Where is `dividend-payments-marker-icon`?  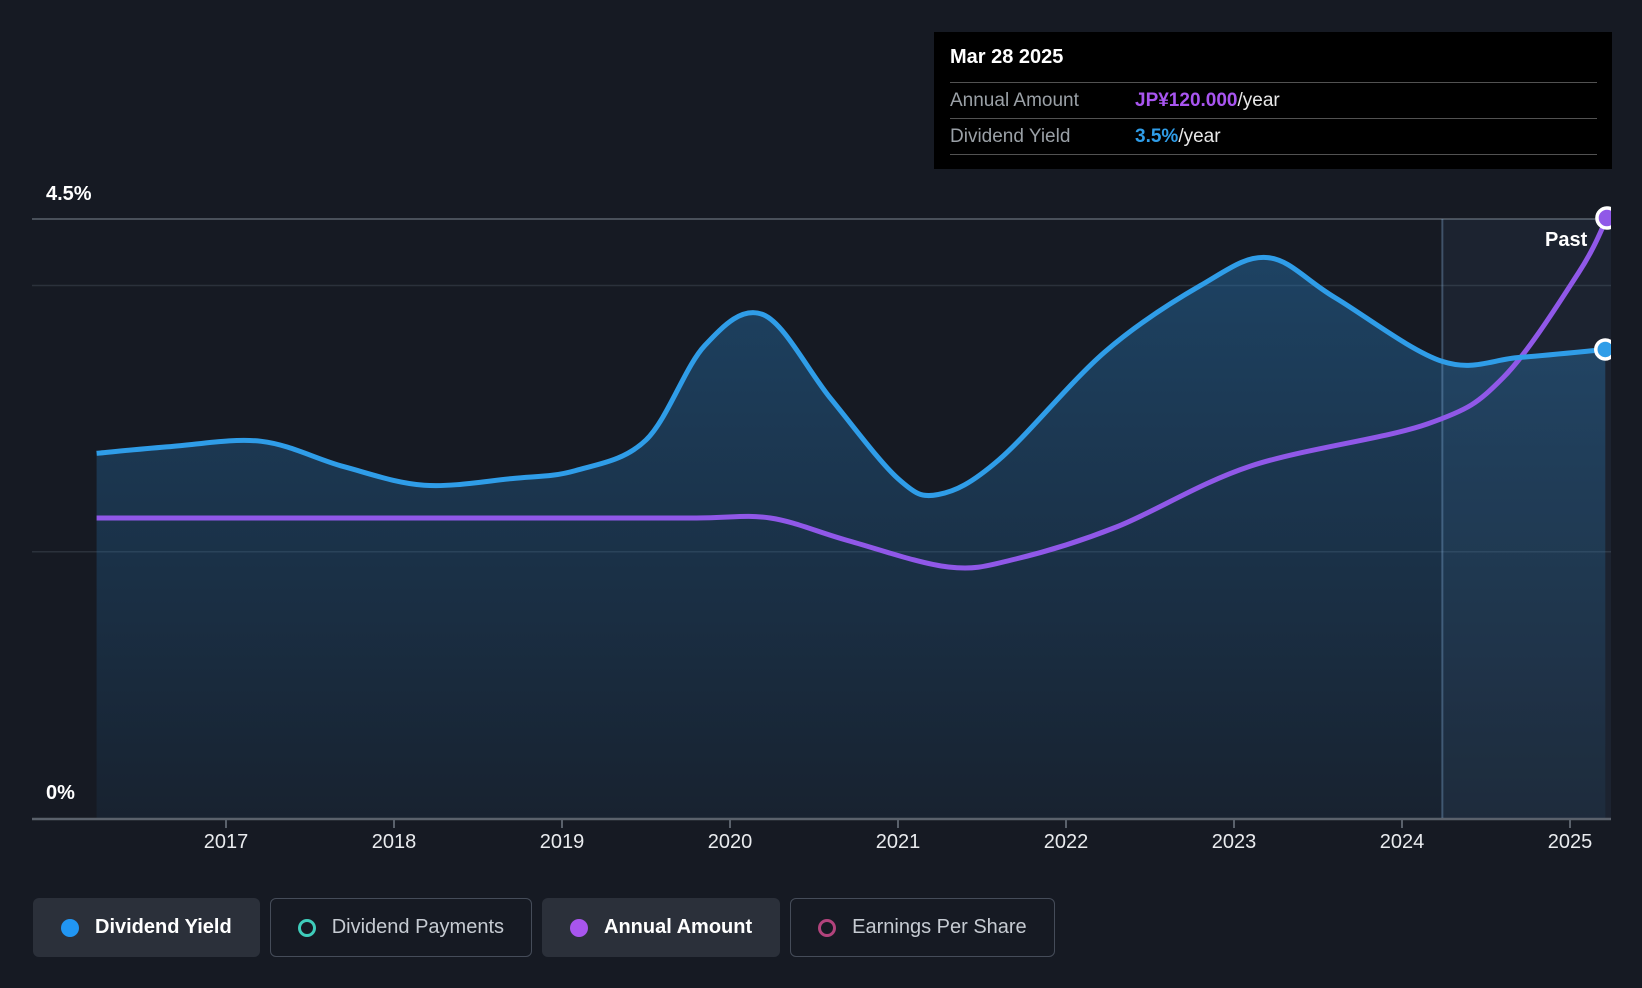 dividend-payments-marker-icon is located at coordinates (306, 927).